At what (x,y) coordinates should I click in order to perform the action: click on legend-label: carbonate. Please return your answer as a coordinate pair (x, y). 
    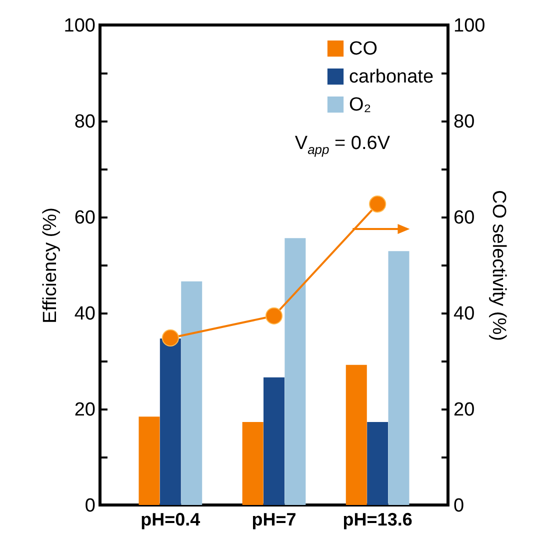
    Looking at the image, I should click on (391, 77).